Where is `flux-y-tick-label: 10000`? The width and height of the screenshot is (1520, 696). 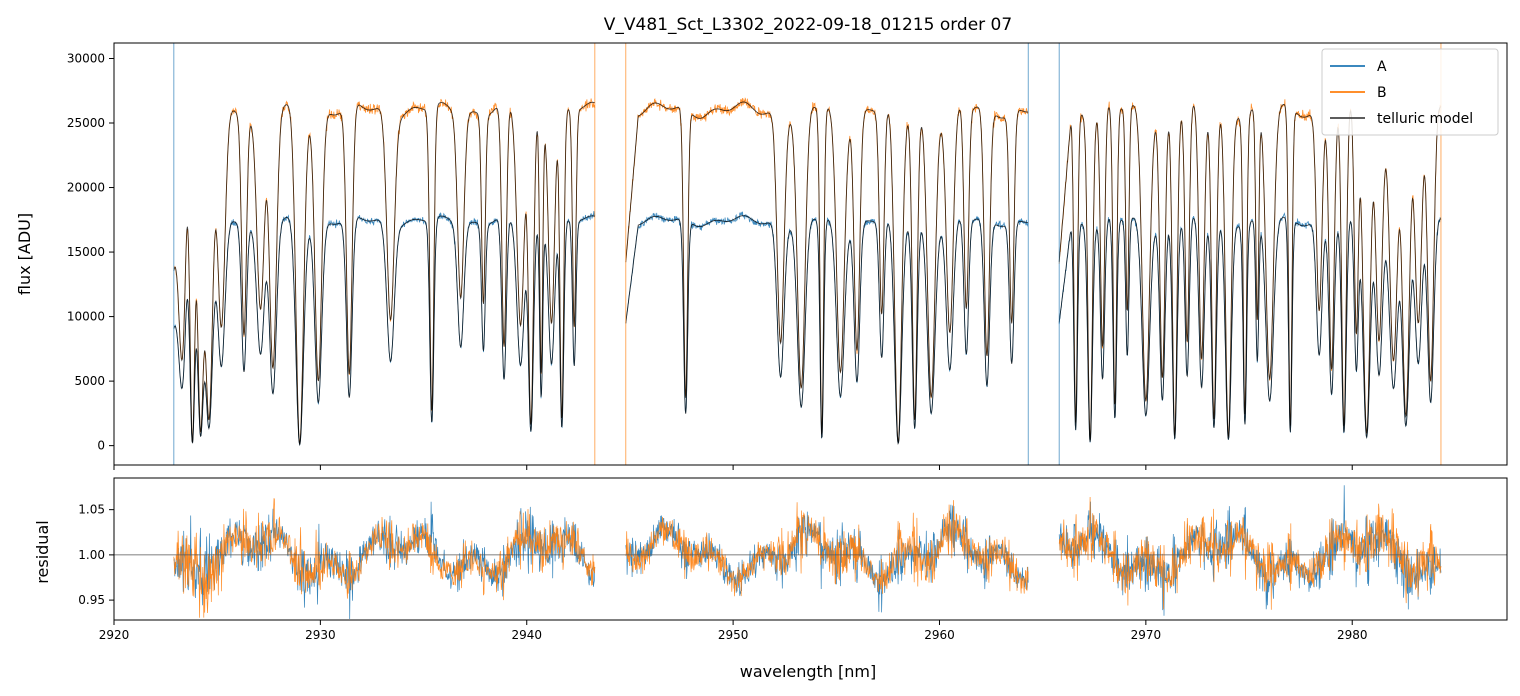
flux-y-tick-label: 10000 is located at coordinates (86, 317).